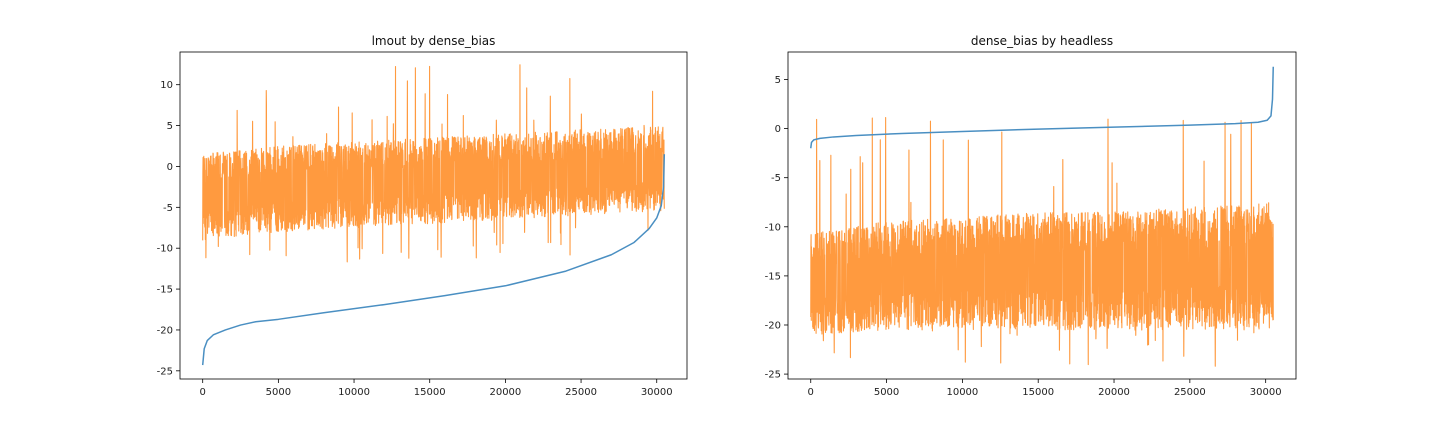 The width and height of the screenshot is (1440, 432). Describe the element at coordinates (1042, 41) in the screenshot. I see `chart-title: dense_bias by headless` at that location.